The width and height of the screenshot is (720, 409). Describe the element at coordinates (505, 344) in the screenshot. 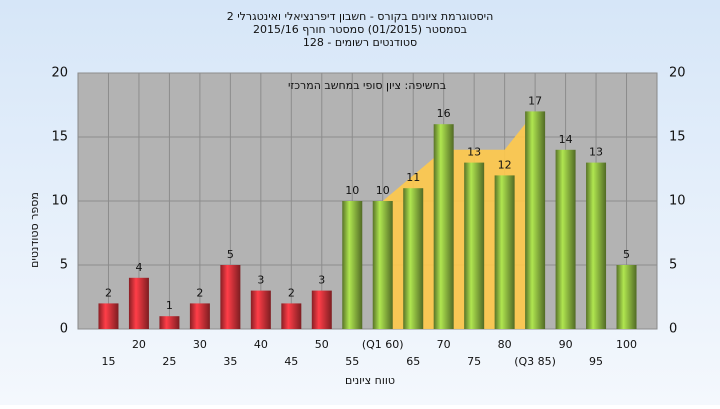

I see `x-tick-label: 80` at that location.